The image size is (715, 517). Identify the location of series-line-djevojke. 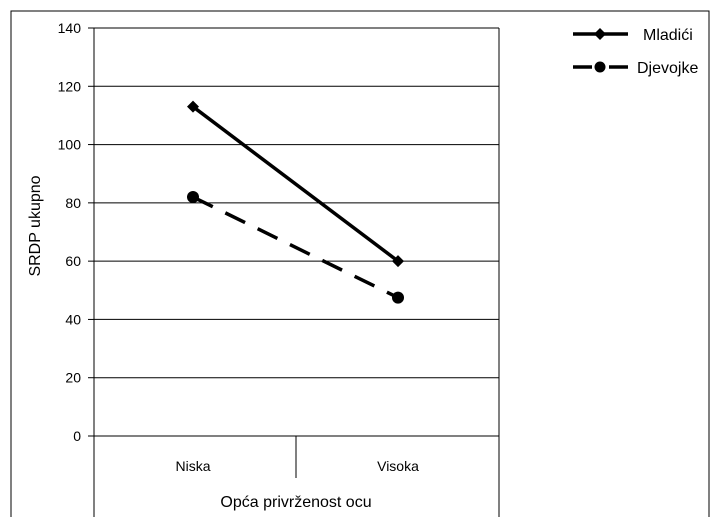
(295, 247).